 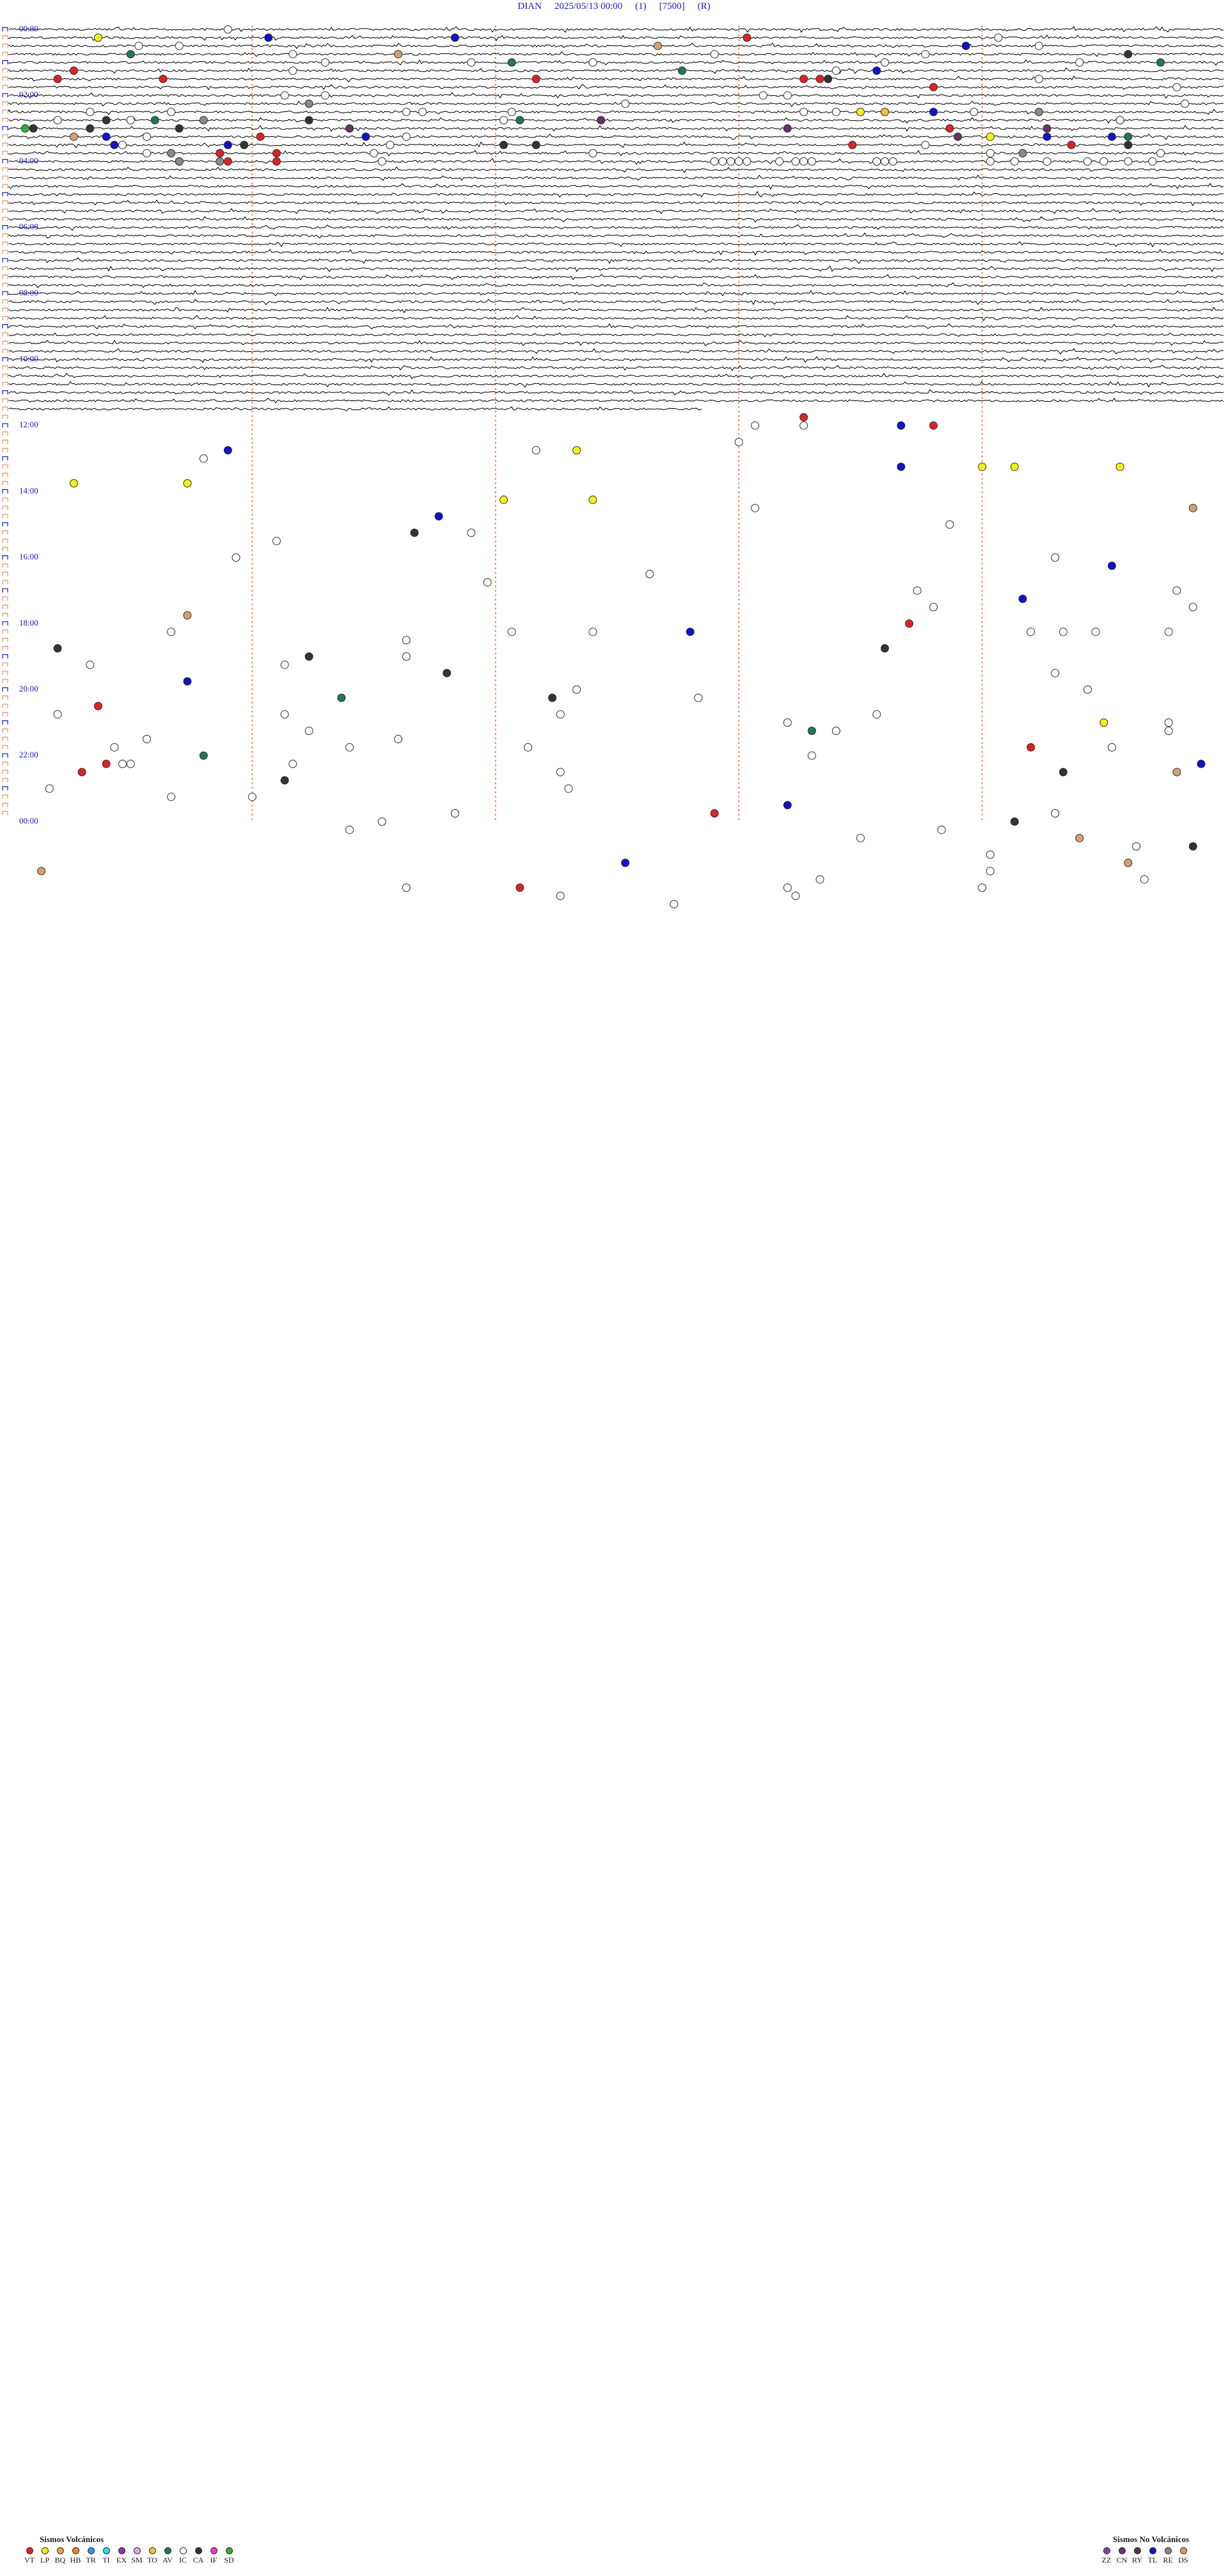 What do you see at coordinates (137, 2560) in the screenshot?
I see `legend-label: SM` at bounding box center [137, 2560].